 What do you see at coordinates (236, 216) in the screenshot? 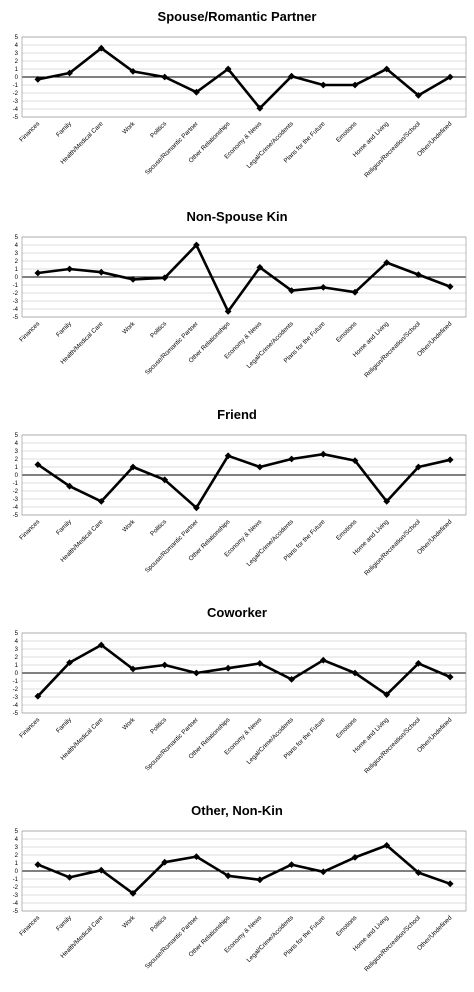
I see `chart-title: Non-Spouse Kin` at bounding box center [236, 216].